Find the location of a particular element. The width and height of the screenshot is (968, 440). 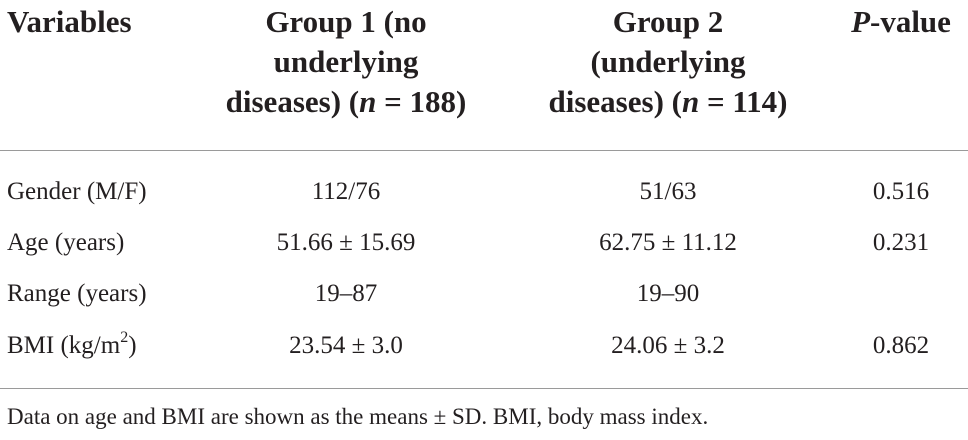

header-group2-line3-prefix: diseases) ( is located at coordinates (615, 101).